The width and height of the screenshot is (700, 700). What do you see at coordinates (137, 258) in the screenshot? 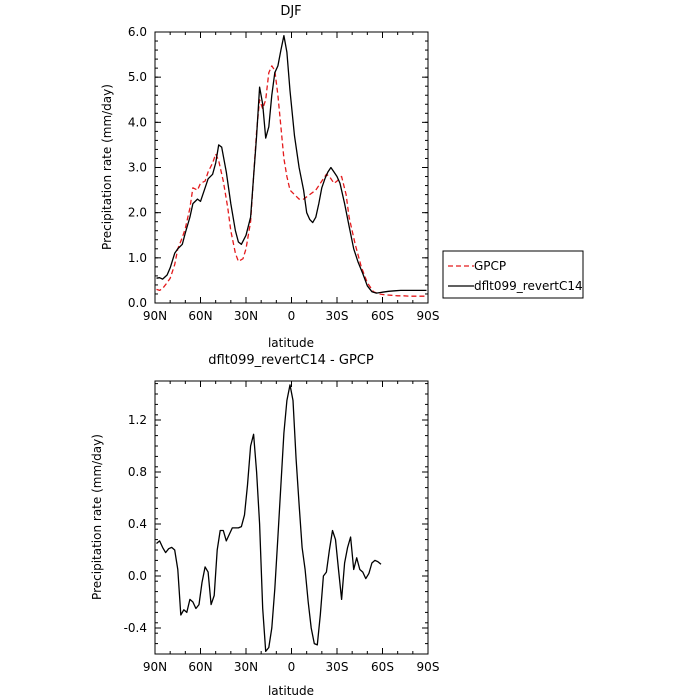
I see `y-tick-label: 1.0` at bounding box center [137, 258].